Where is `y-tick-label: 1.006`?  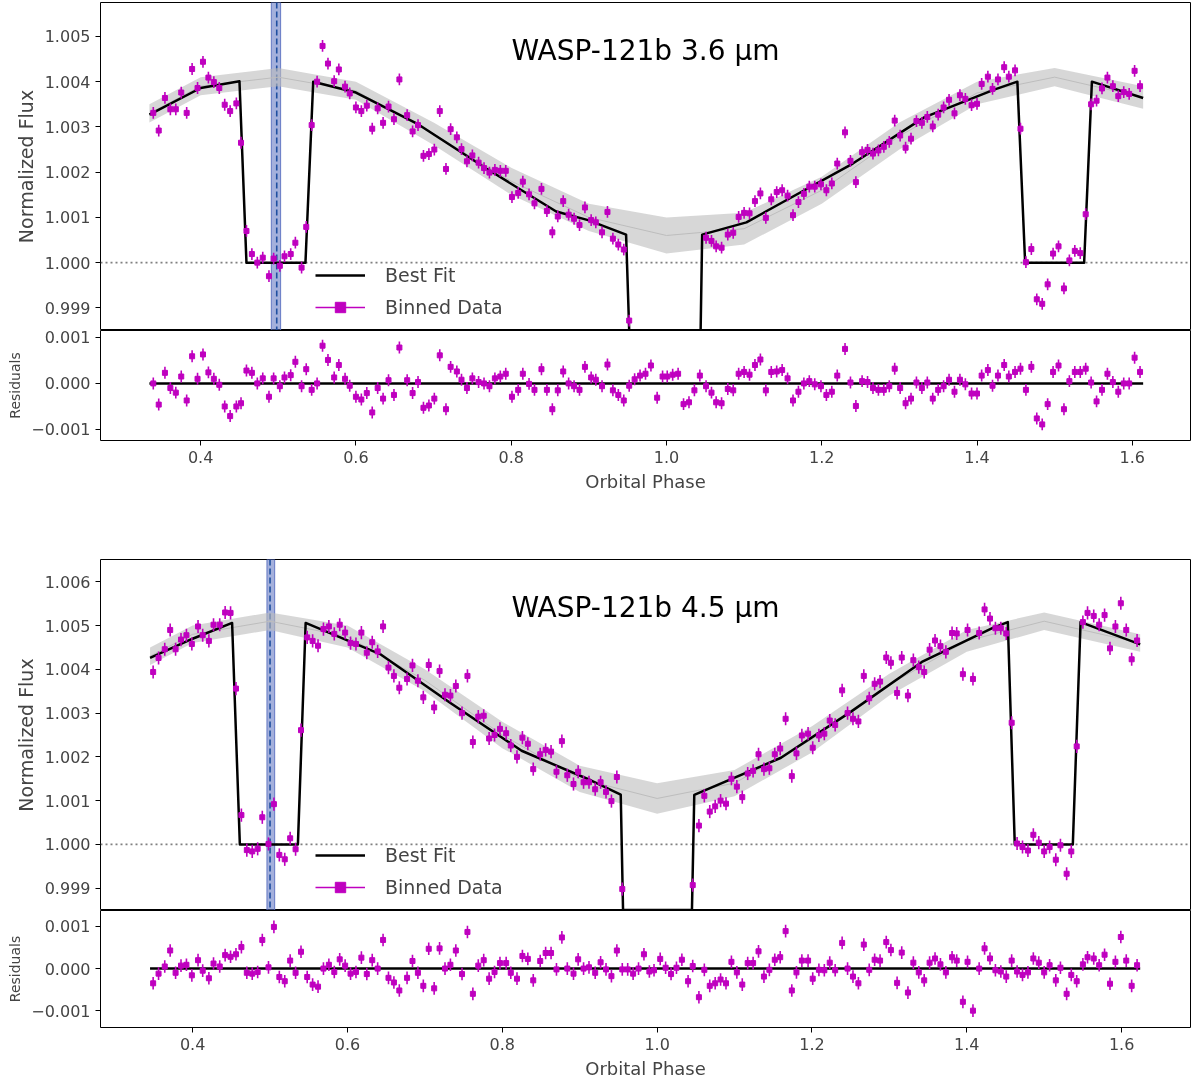 y-tick-label: 1.006 is located at coordinates (67, 582).